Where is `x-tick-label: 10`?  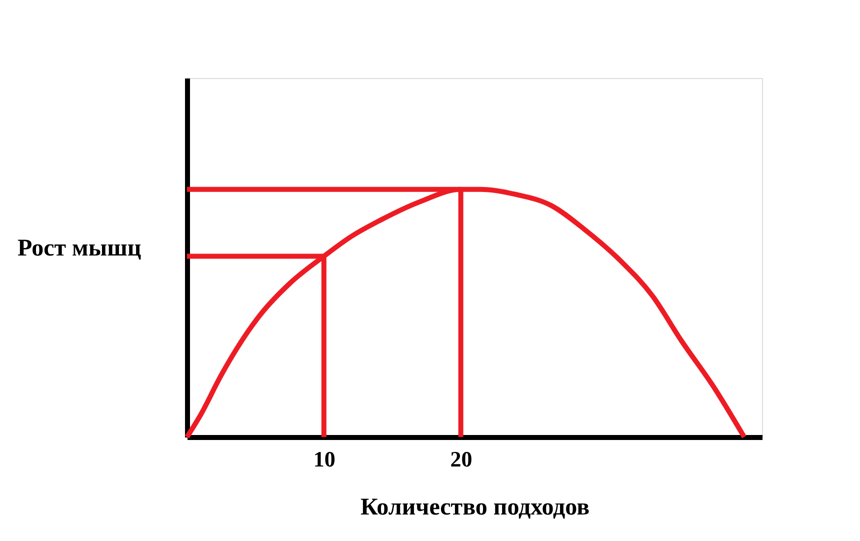 x-tick-label: 10 is located at coordinates (324, 459).